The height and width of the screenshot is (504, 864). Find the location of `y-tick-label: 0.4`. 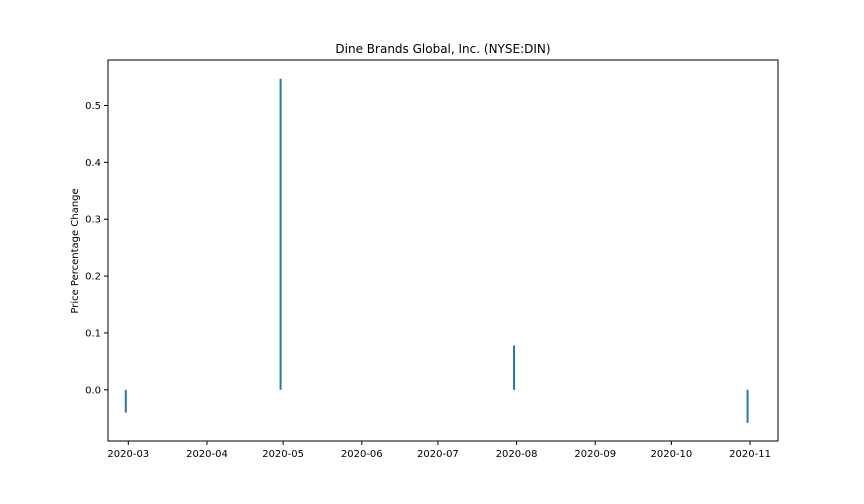

y-tick-label: 0.4 is located at coordinates (93, 163).